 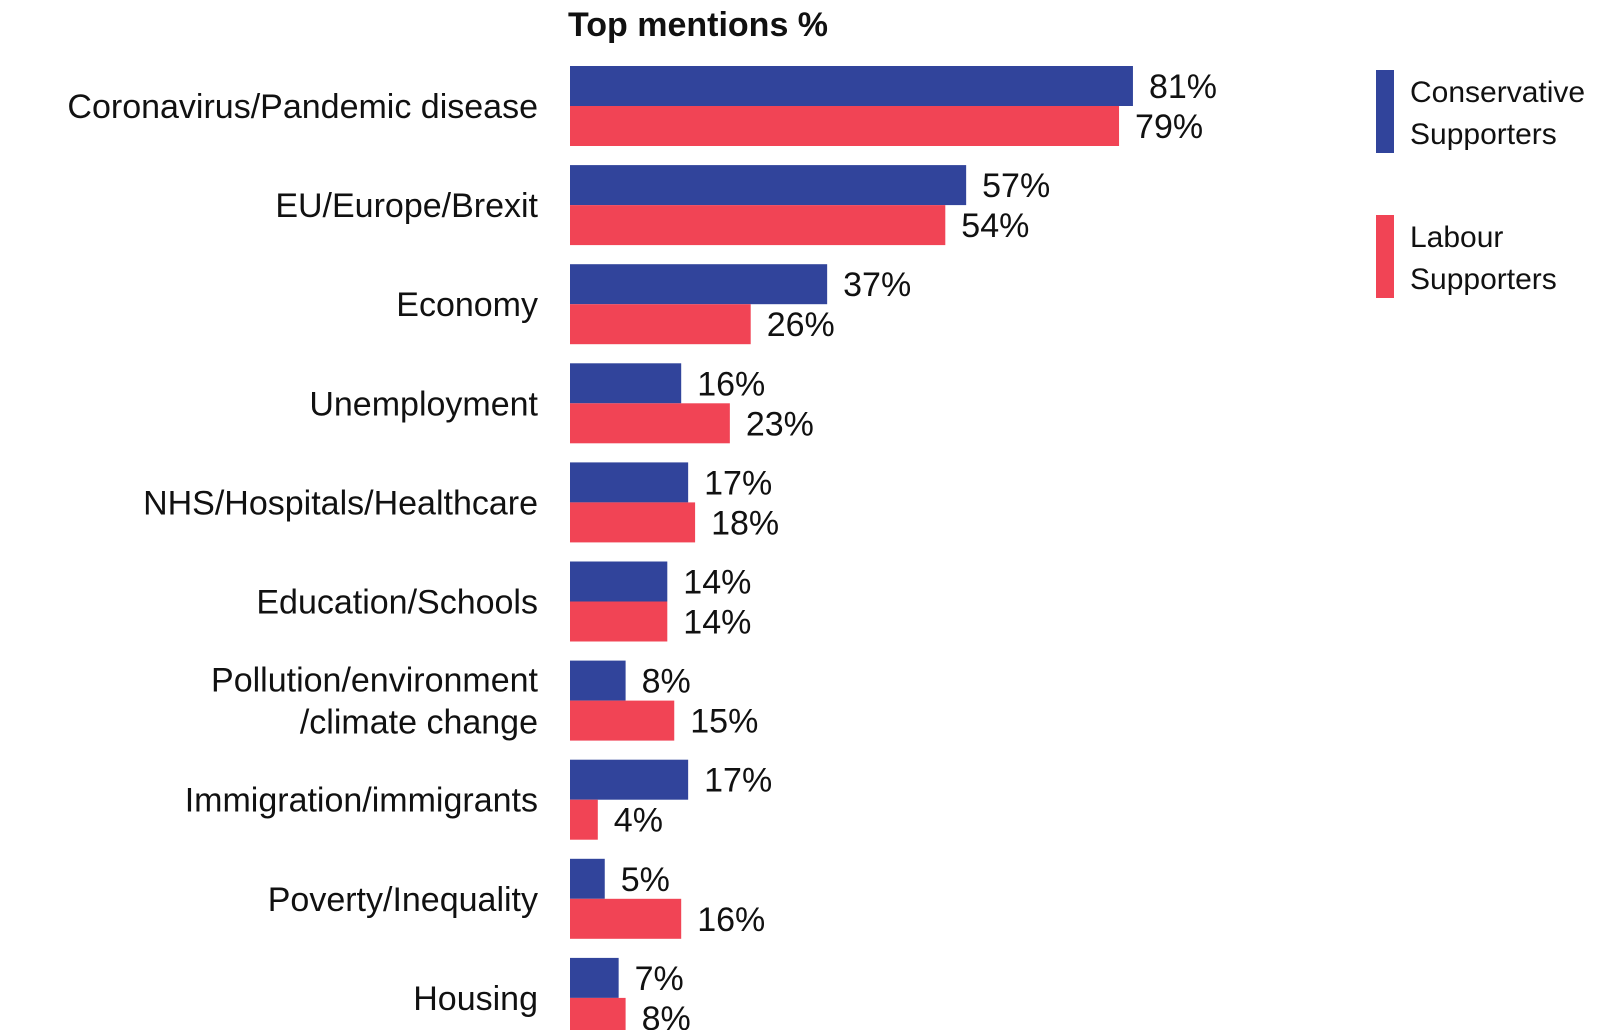 What do you see at coordinates (423, 404) in the screenshot?
I see `category-label: Unemployment` at bounding box center [423, 404].